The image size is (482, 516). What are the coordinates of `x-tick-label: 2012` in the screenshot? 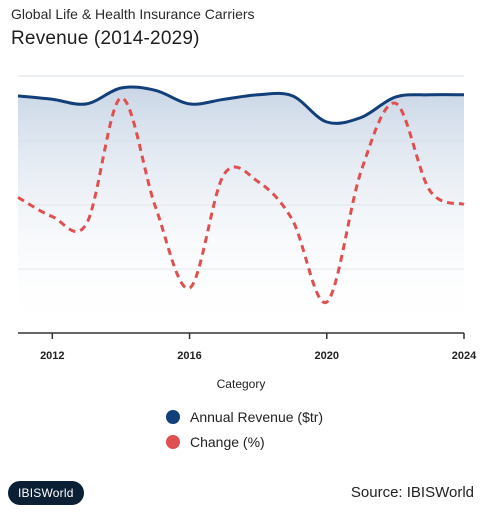 It's located at (52, 356).